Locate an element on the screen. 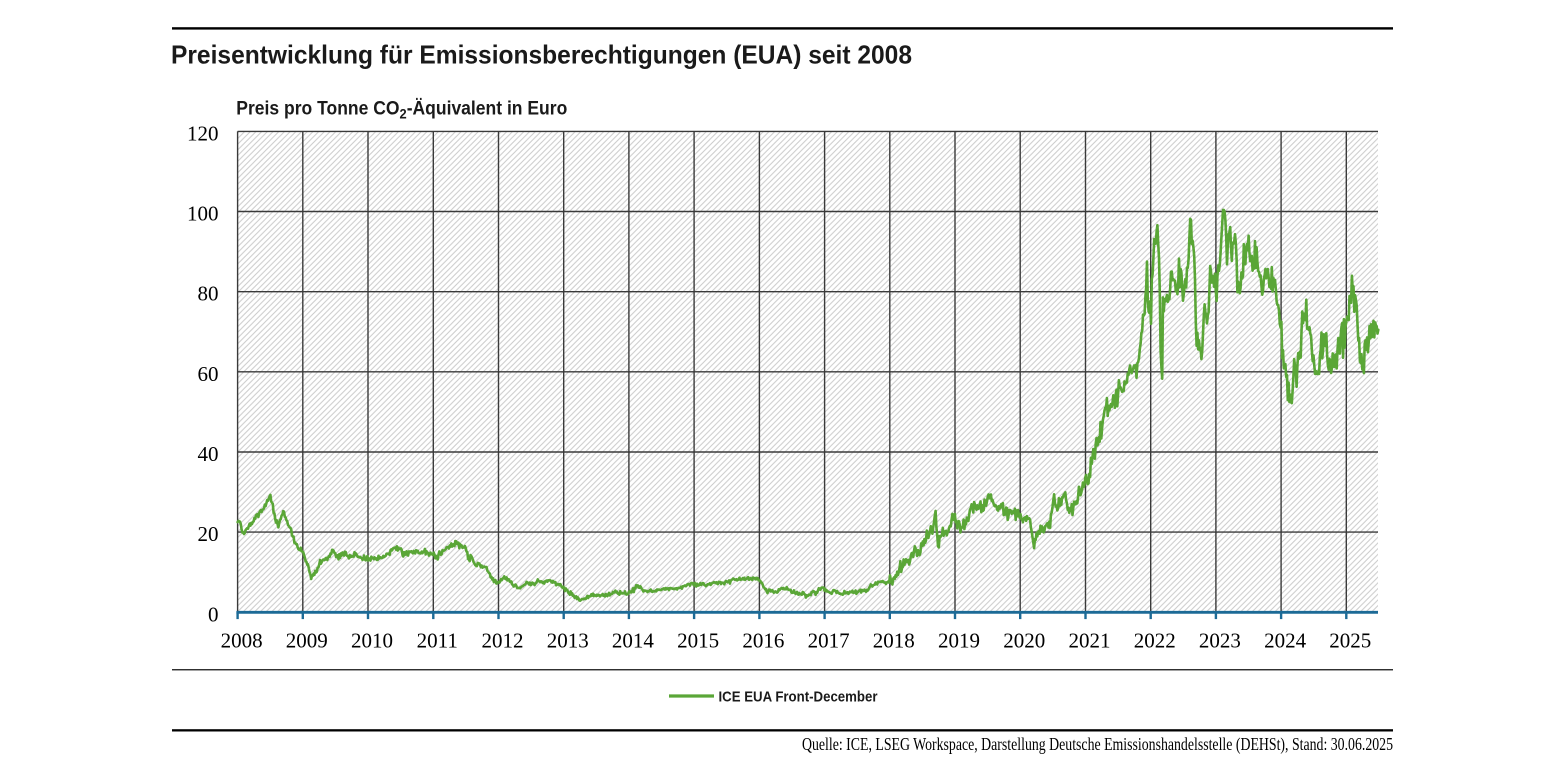 Image resolution: width=1545 pixels, height=775 pixels. svg-text: 2014 is located at coordinates (633, 640).